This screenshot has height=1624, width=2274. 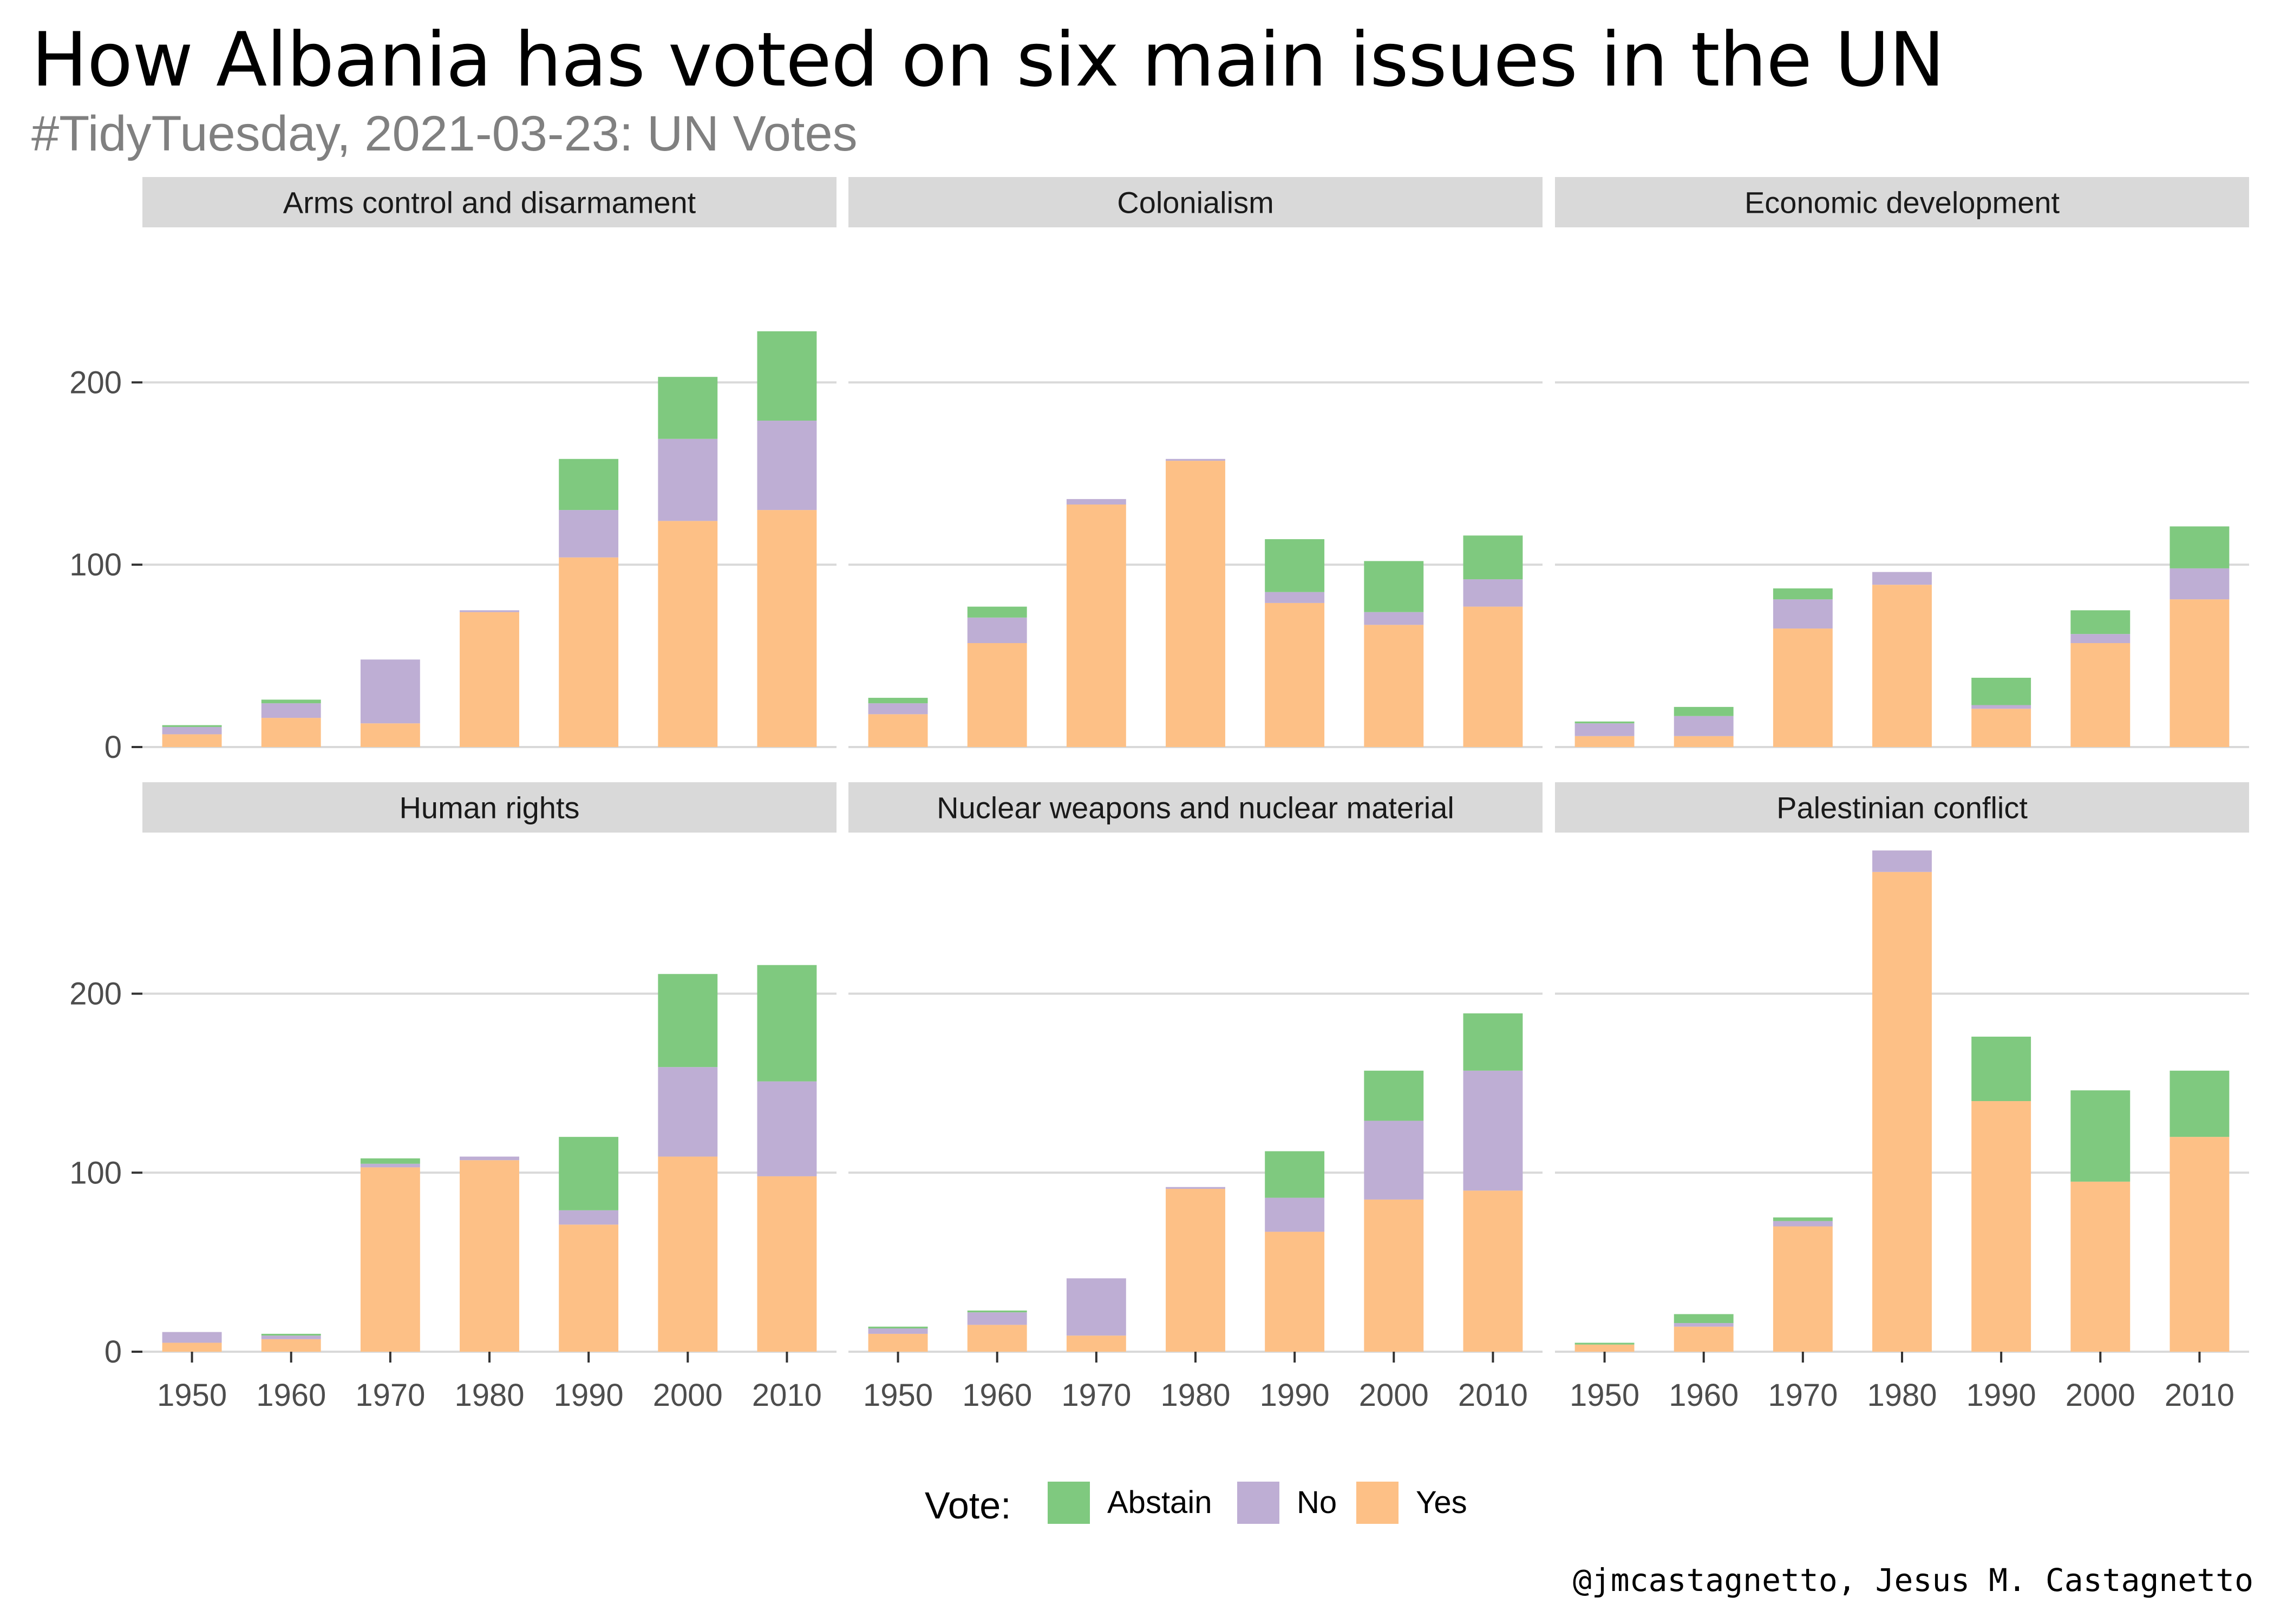 What do you see at coordinates (1493, 1395) in the screenshot?
I see `x-tick-label: 2010` at bounding box center [1493, 1395].